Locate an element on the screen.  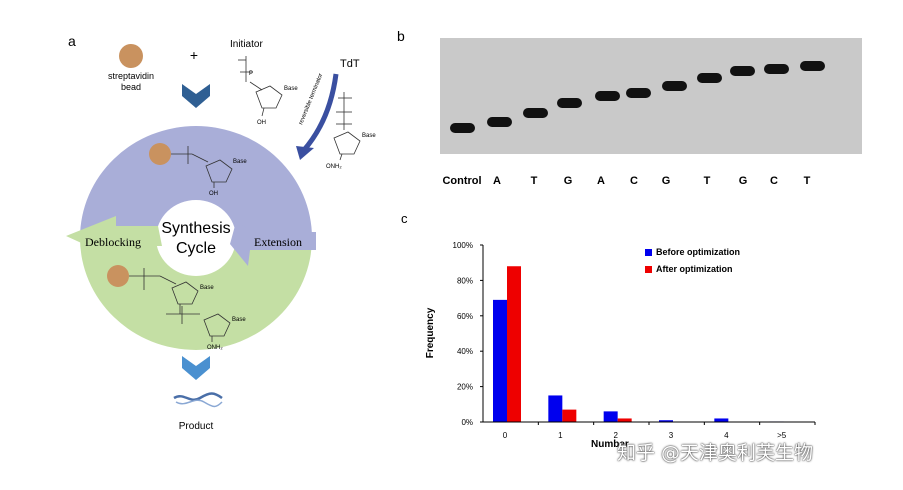
initiator-molecule-icon is located at coordinates (260, 86).